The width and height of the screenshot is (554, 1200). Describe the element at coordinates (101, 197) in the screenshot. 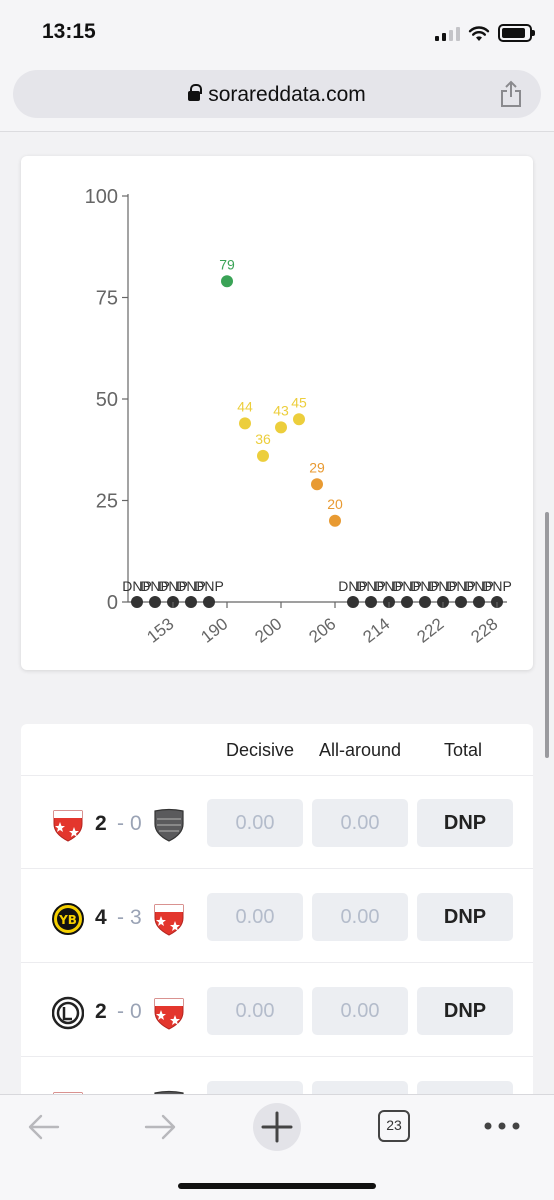

I see `y-tick-label: 100` at that location.